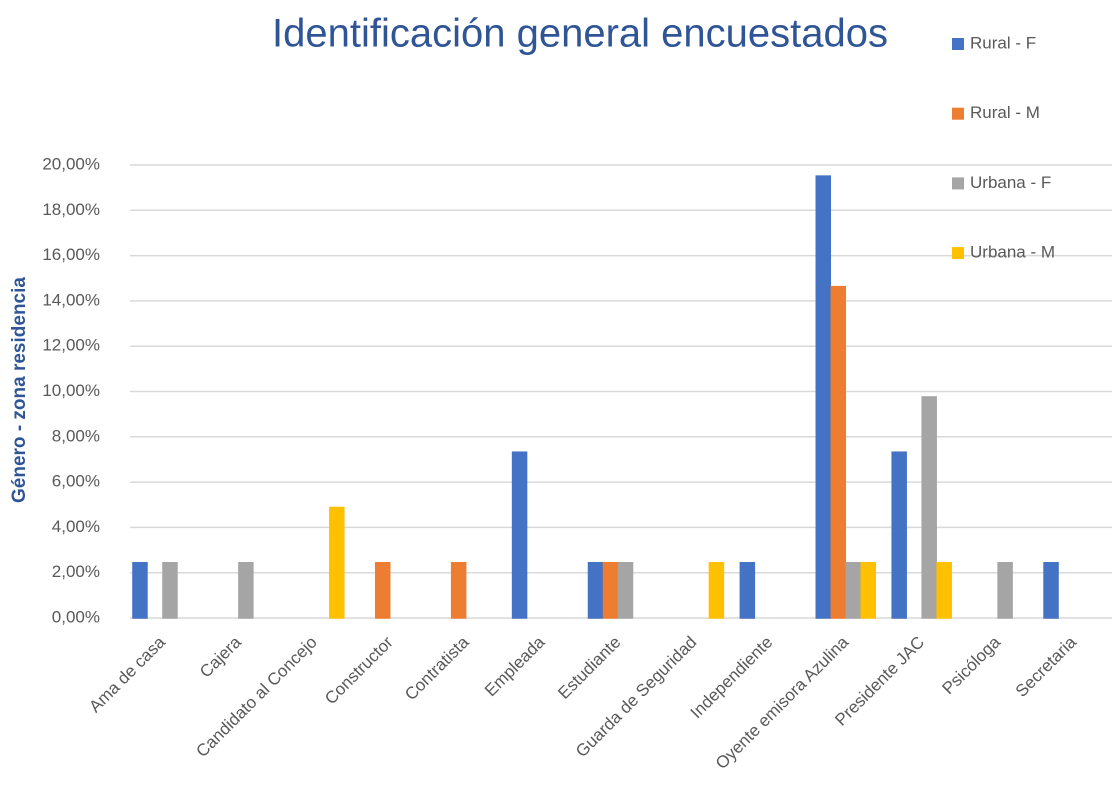  I want to click on x-tick-label: Psicóloga, so click(972, 665).